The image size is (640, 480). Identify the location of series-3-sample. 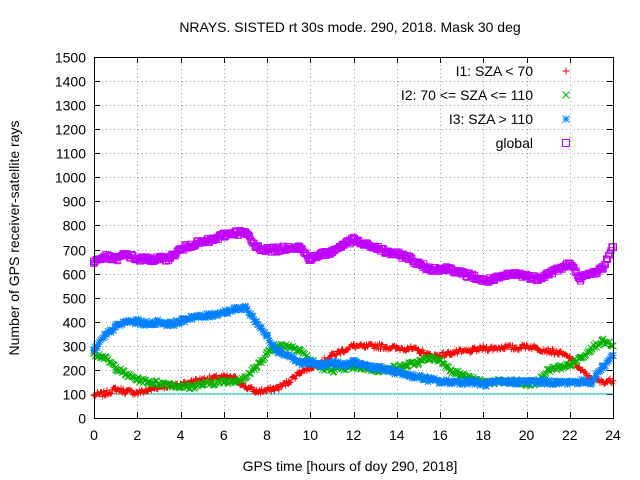
(576, 271).